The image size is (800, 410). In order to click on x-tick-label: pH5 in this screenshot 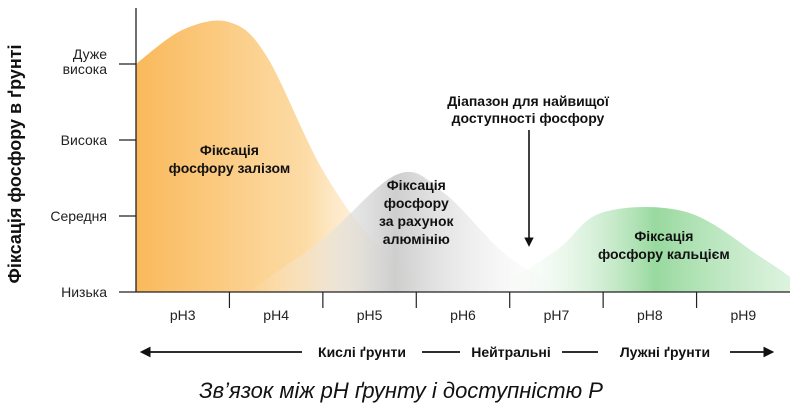, I will do `click(370, 315)`.